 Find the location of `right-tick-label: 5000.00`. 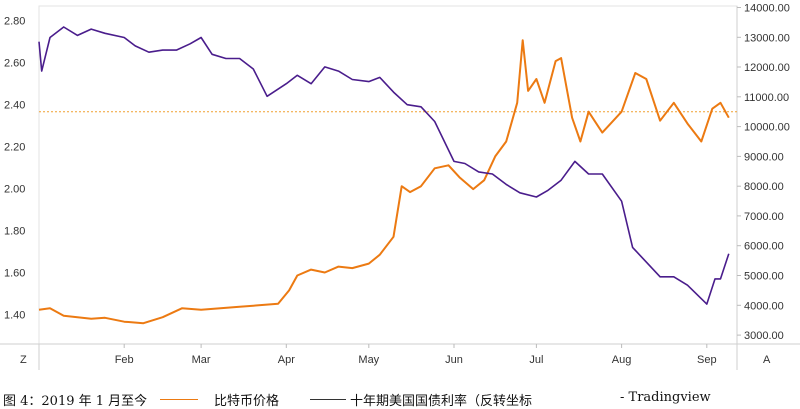

right-tick-label: 5000.00 is located at coordinates (764, 277).